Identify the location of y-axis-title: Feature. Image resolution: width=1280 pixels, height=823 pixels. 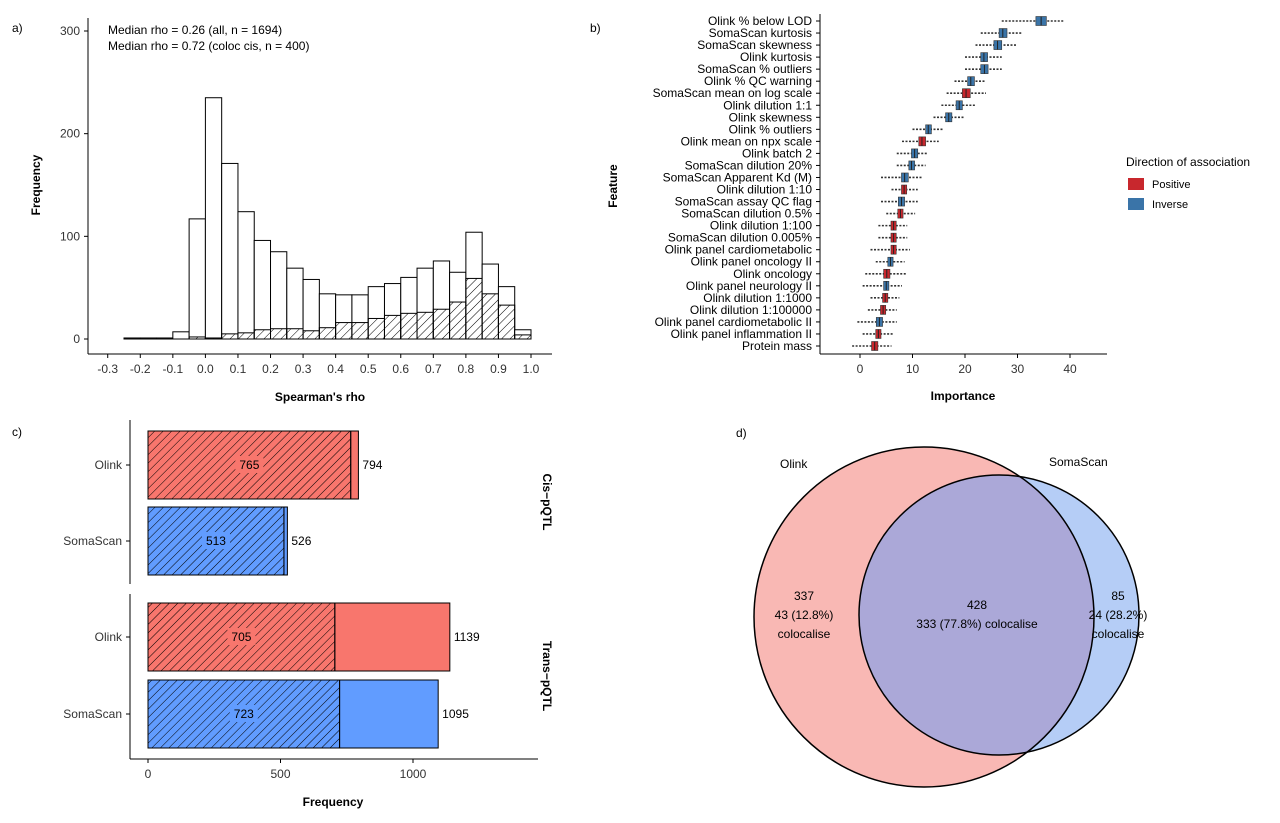
(613, 186).